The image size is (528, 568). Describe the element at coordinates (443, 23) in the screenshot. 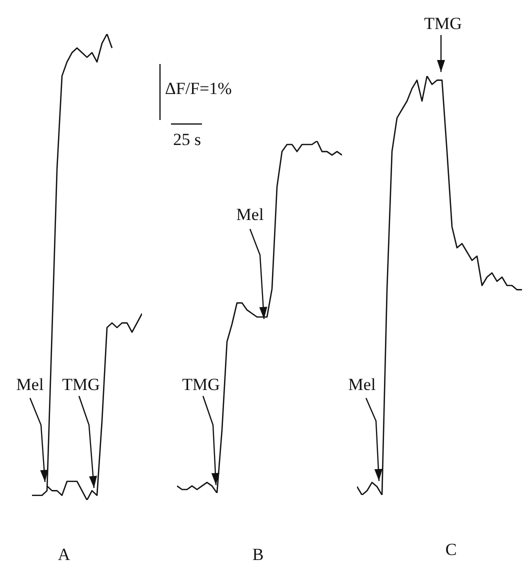

I see `text: TMG` at that location.